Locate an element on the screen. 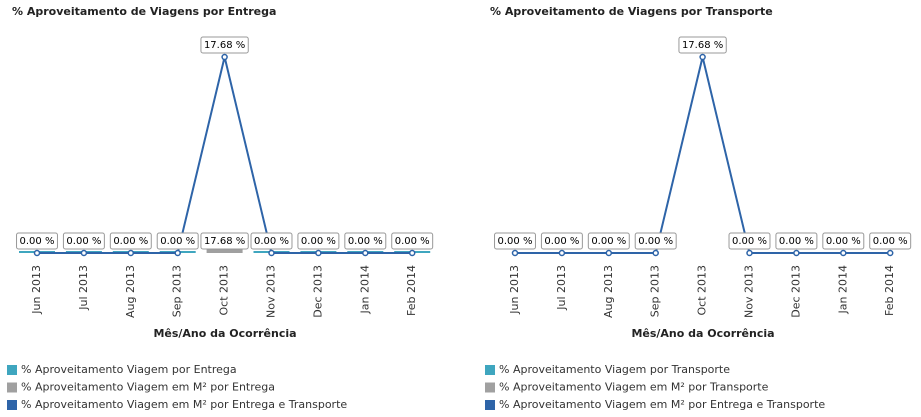 The width and height of the screenshot is (921, 417). chart-title: % Aproveitamento de Viagens por Entrega is located at coordinates (144, 11).